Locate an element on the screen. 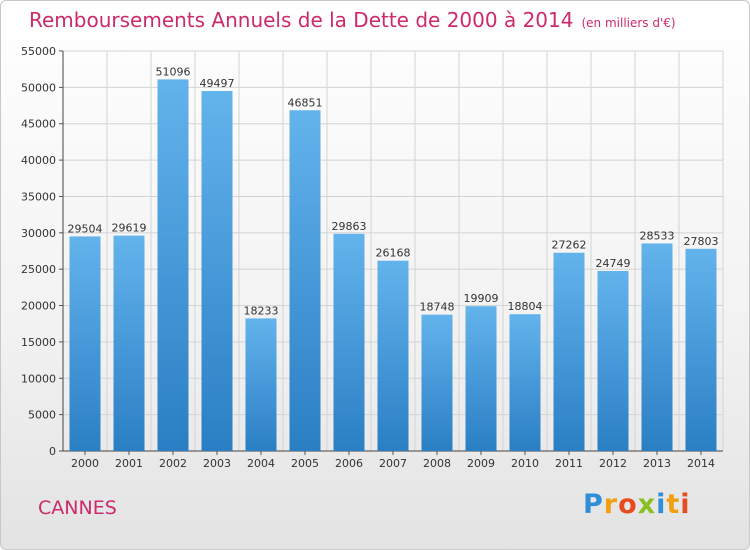  x-tick-label: 2010 is located at coordinates (525, 463).